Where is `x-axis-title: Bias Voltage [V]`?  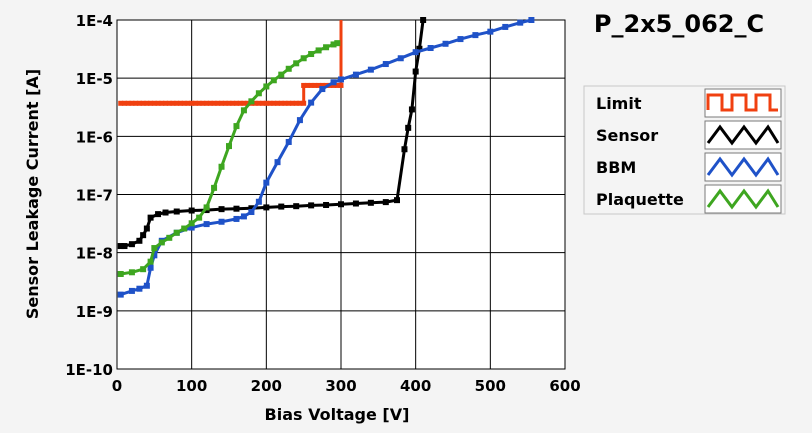
x-axis-title: Bias Voltage [V] is located at coordinates (337, 414).